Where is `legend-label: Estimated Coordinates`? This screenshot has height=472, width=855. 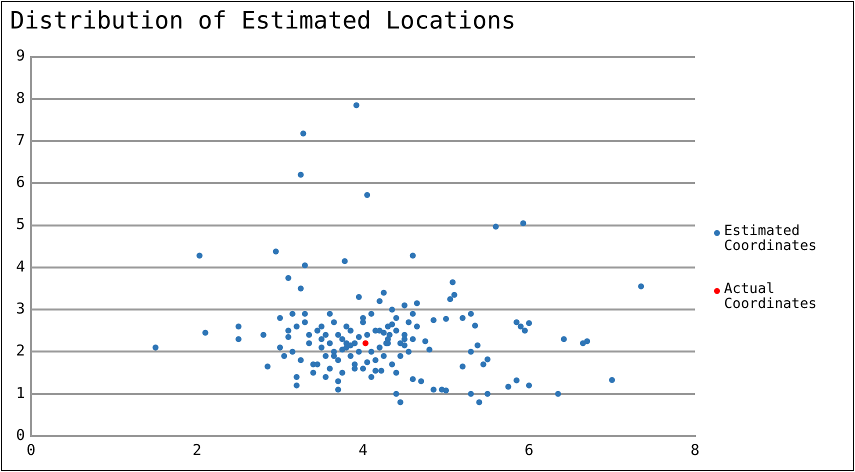 legend-label: Estimated Coordinates is located at coordinates (770, 238).